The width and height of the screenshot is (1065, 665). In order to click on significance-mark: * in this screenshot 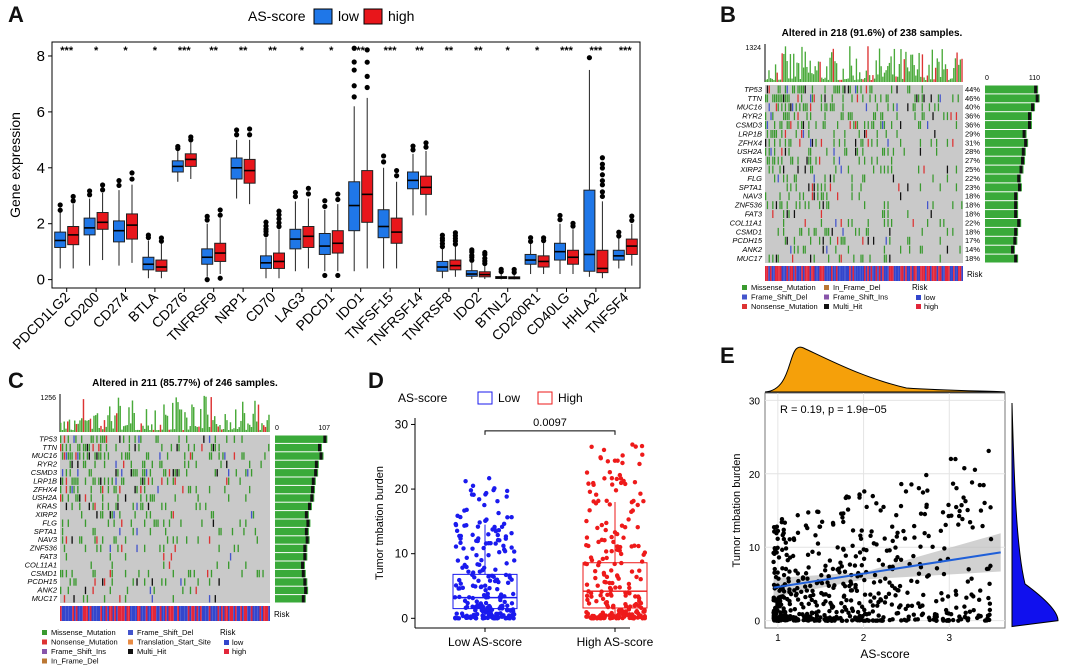, I will do `click(125, 51)`.